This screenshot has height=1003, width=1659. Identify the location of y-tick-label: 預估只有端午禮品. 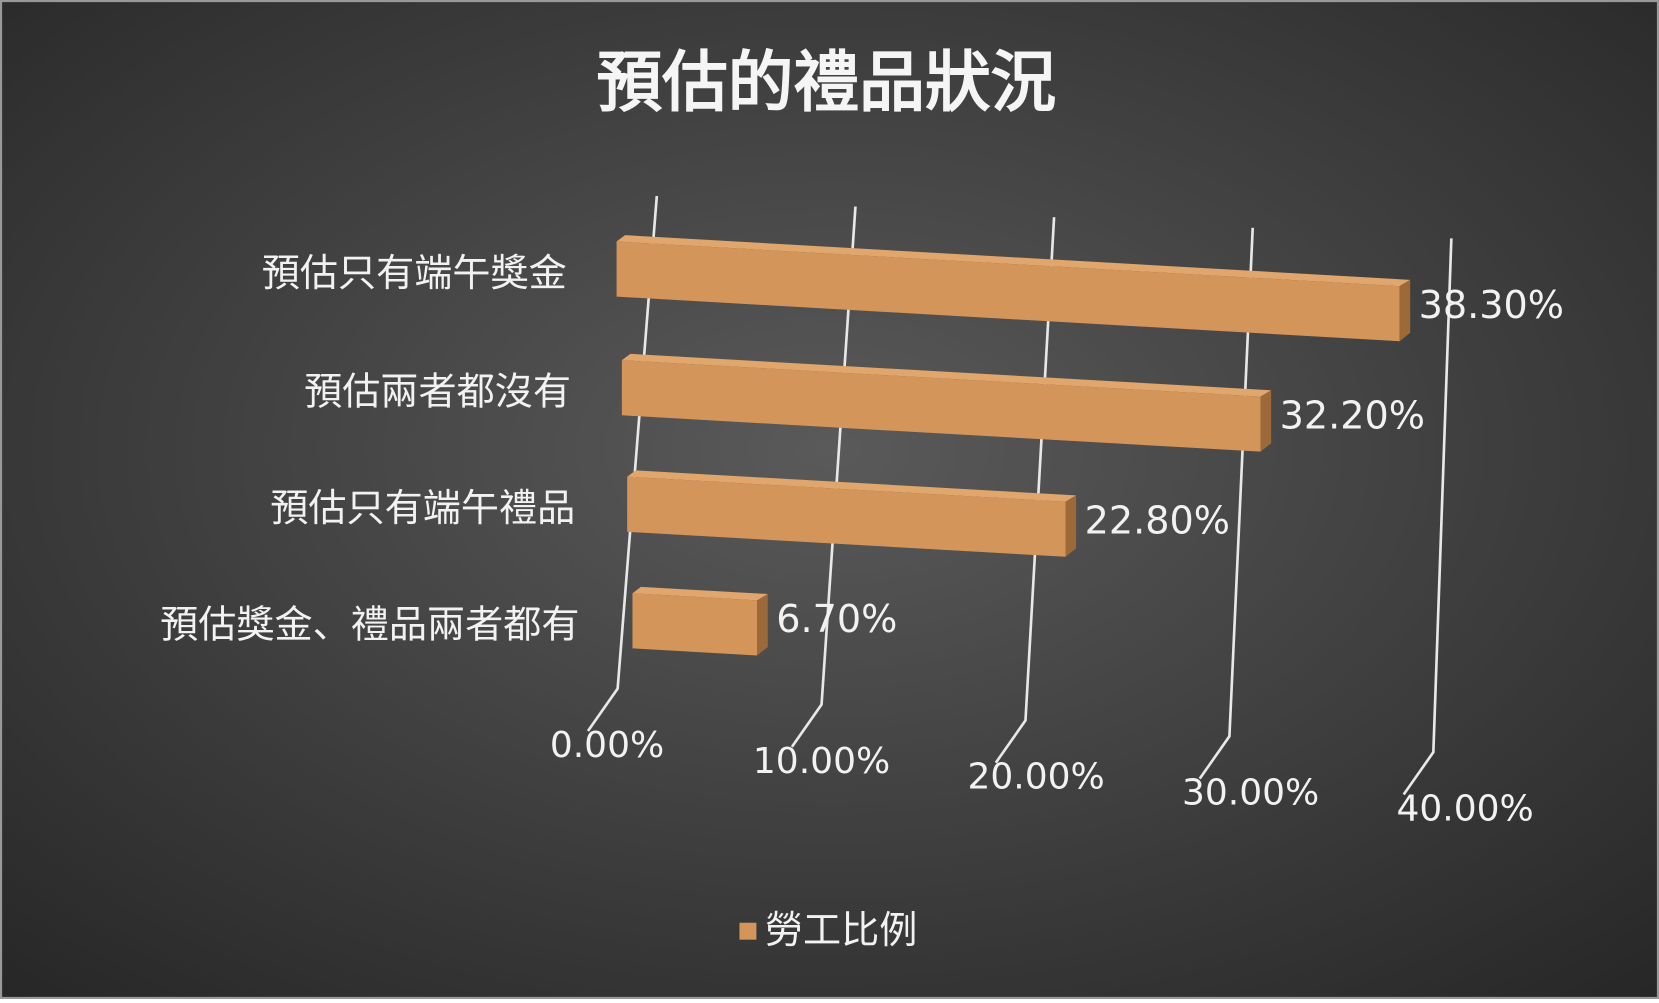
(422, 508).